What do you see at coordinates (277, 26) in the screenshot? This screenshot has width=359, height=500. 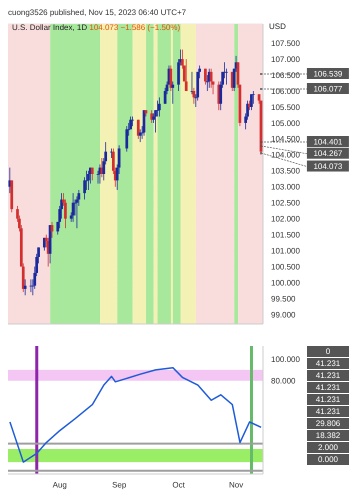 I see `y-axis-title: USD` at bounding box center [277, 26].